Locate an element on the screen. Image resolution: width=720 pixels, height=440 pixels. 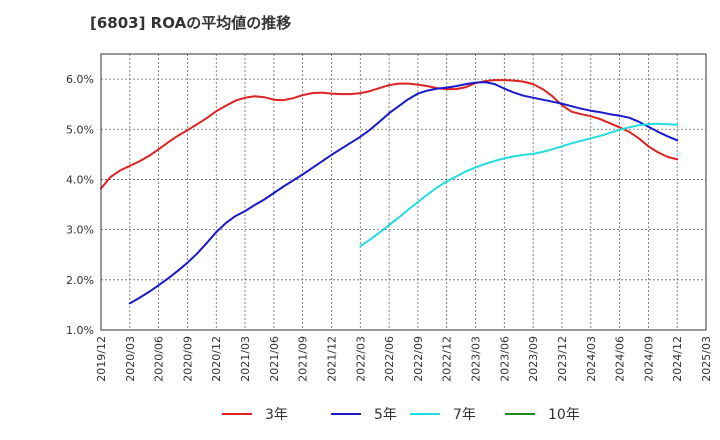
x-tick-label: 2021/03 is located at coordinates (245, 359).